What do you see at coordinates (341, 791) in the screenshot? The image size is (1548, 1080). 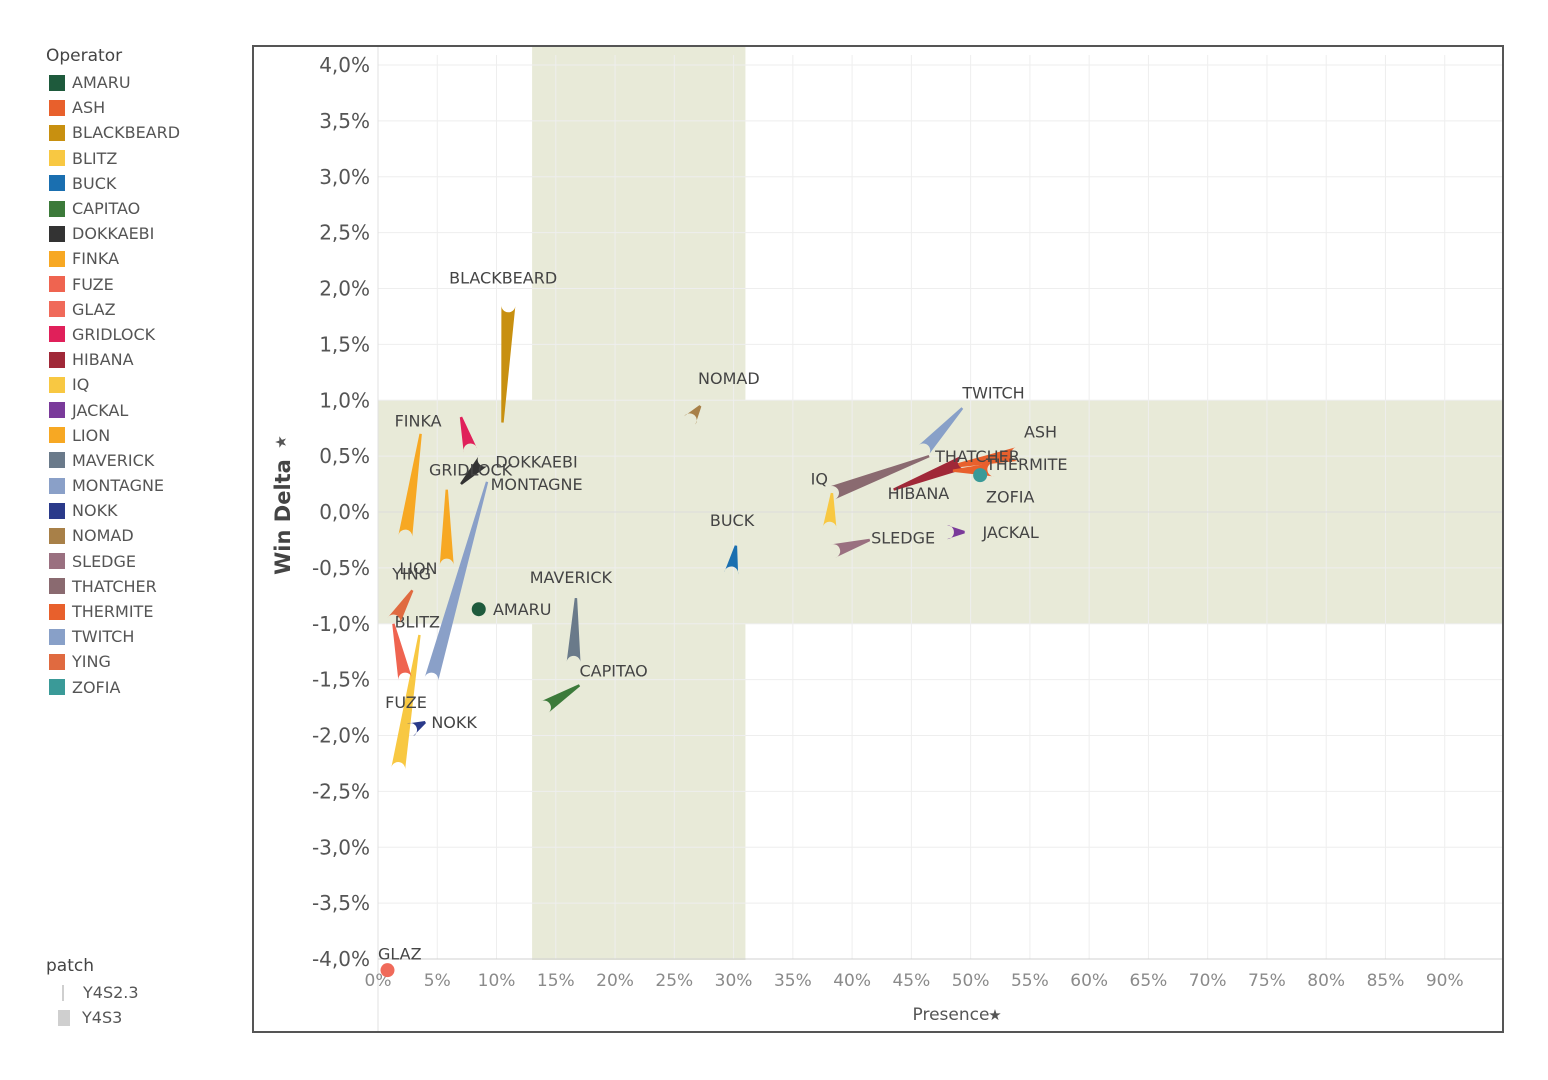 I see `y-tick-label: -2,5%` at bounding box center [341, 791].